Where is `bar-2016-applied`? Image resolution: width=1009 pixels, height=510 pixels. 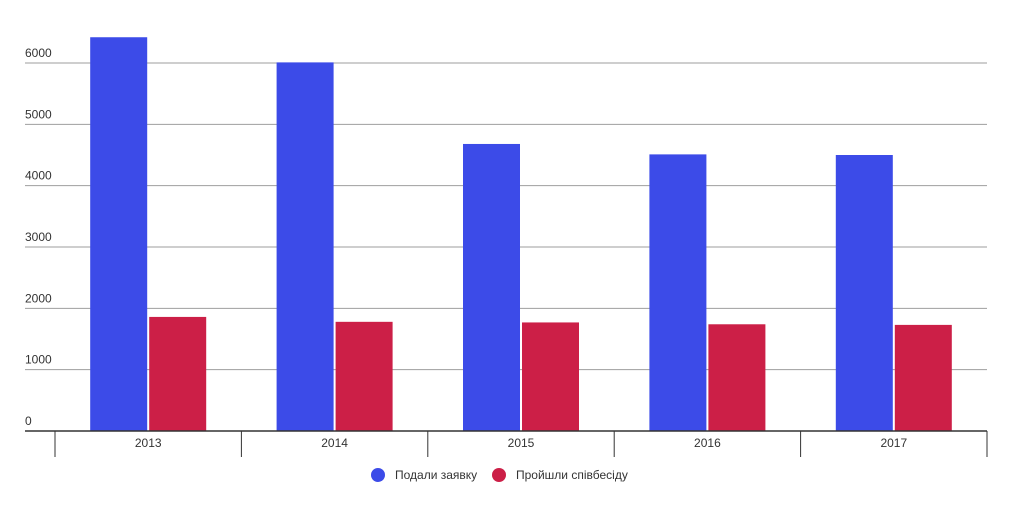 bar-2016-applied is located at coordinates (678, 293).